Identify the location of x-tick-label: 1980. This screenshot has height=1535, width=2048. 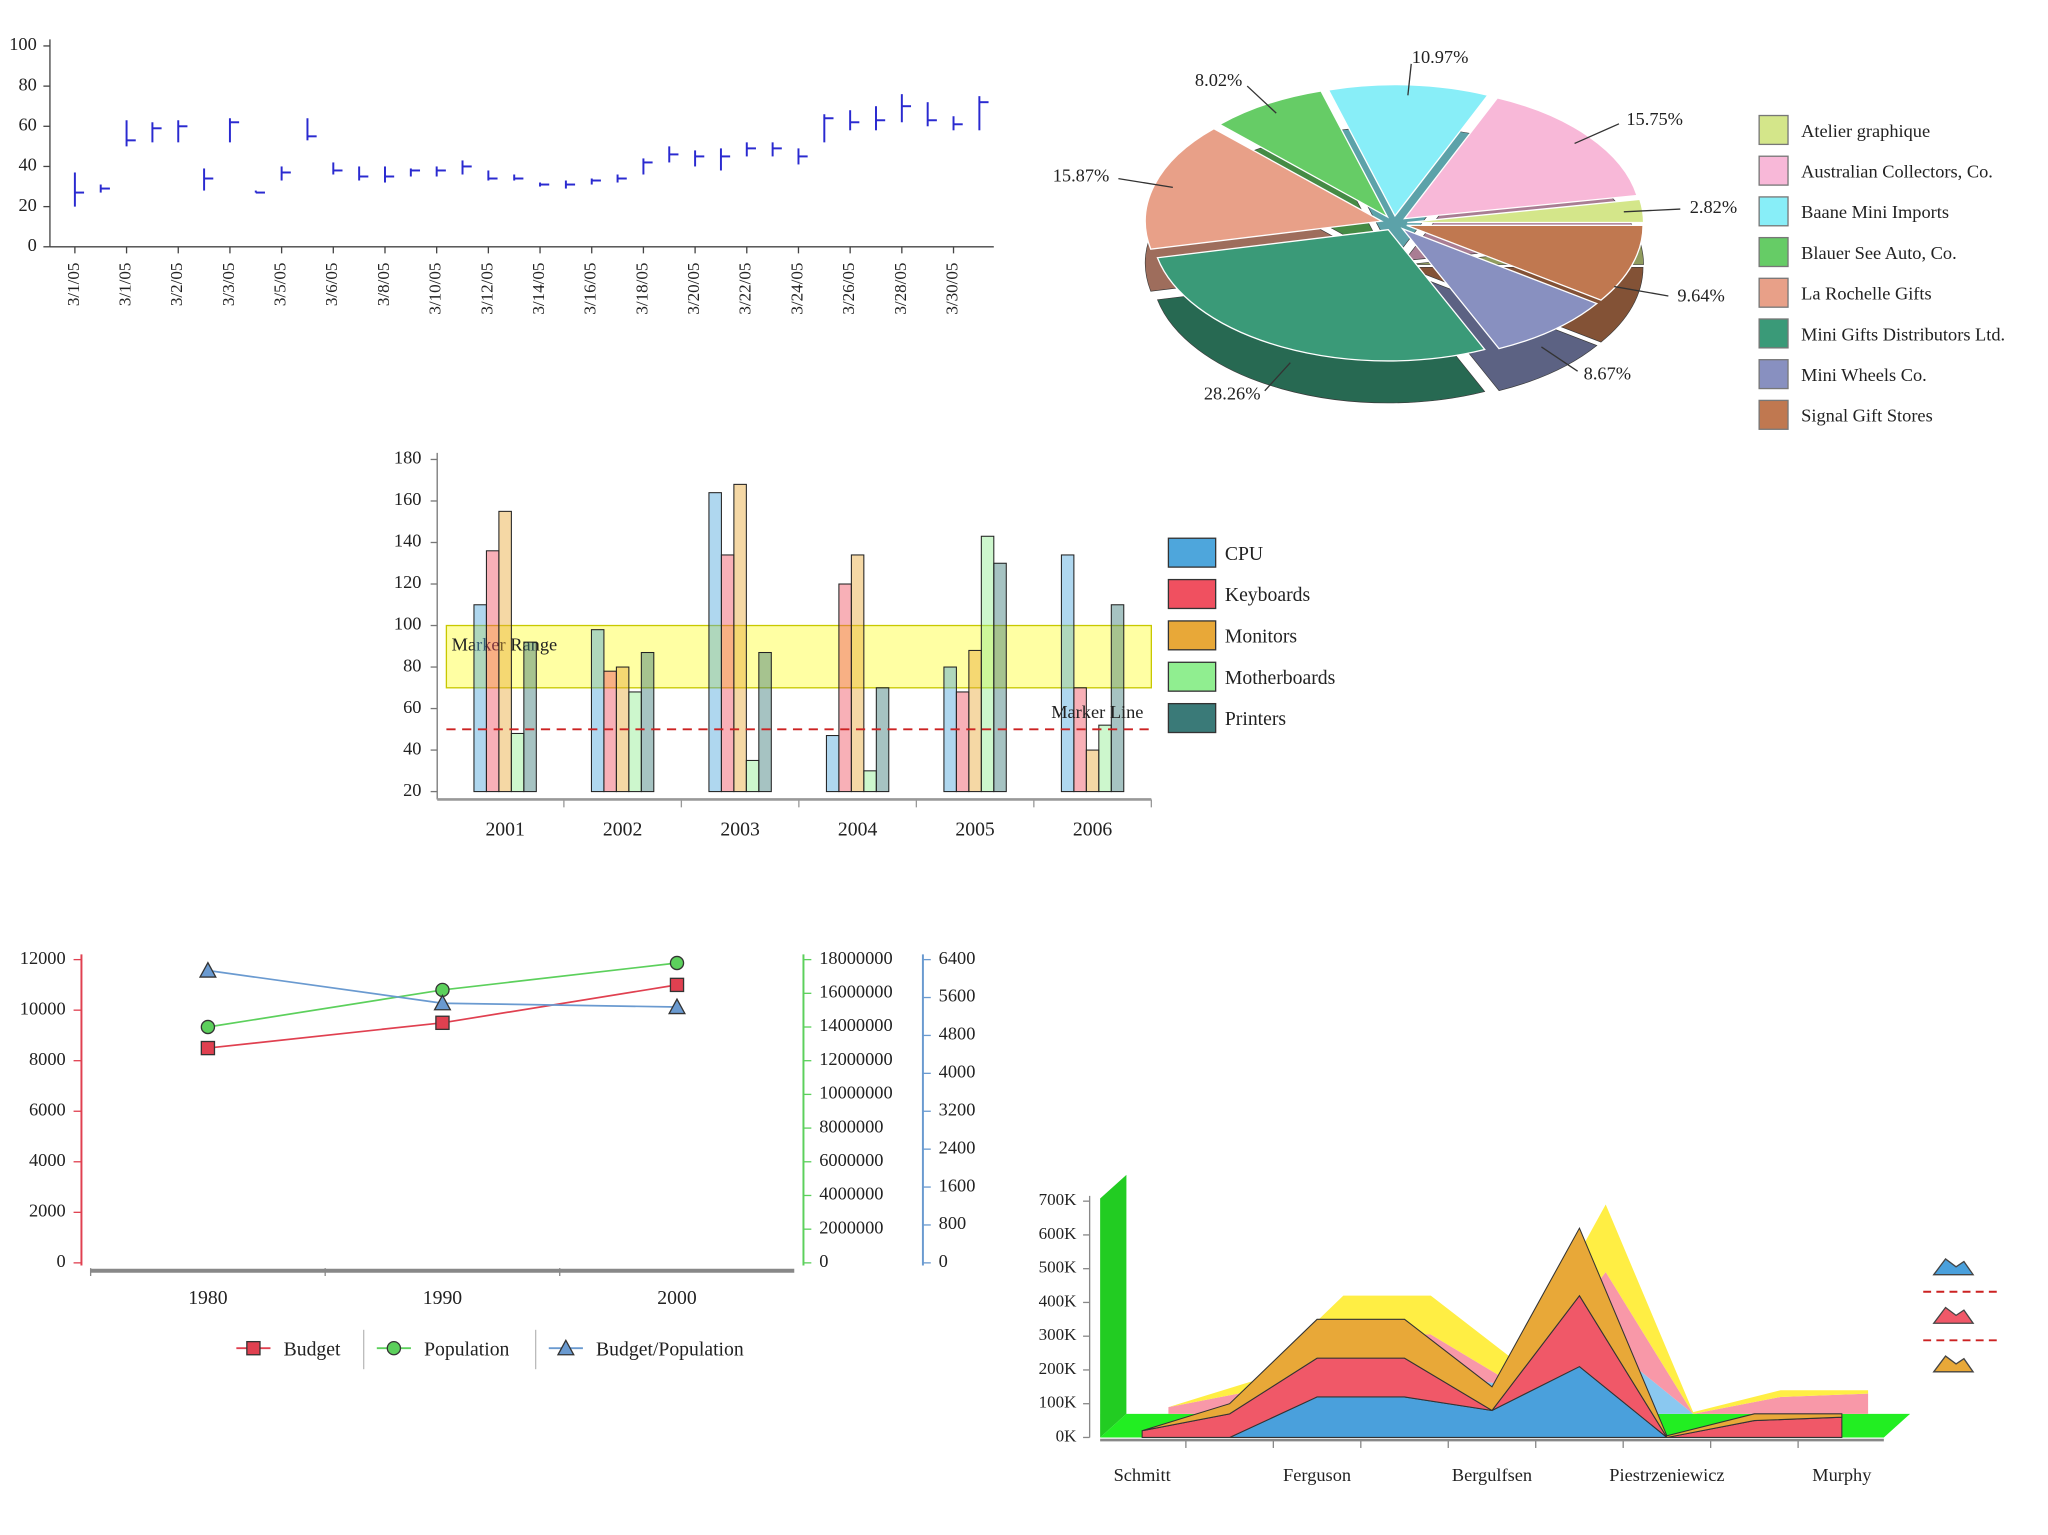
(208, 1298).